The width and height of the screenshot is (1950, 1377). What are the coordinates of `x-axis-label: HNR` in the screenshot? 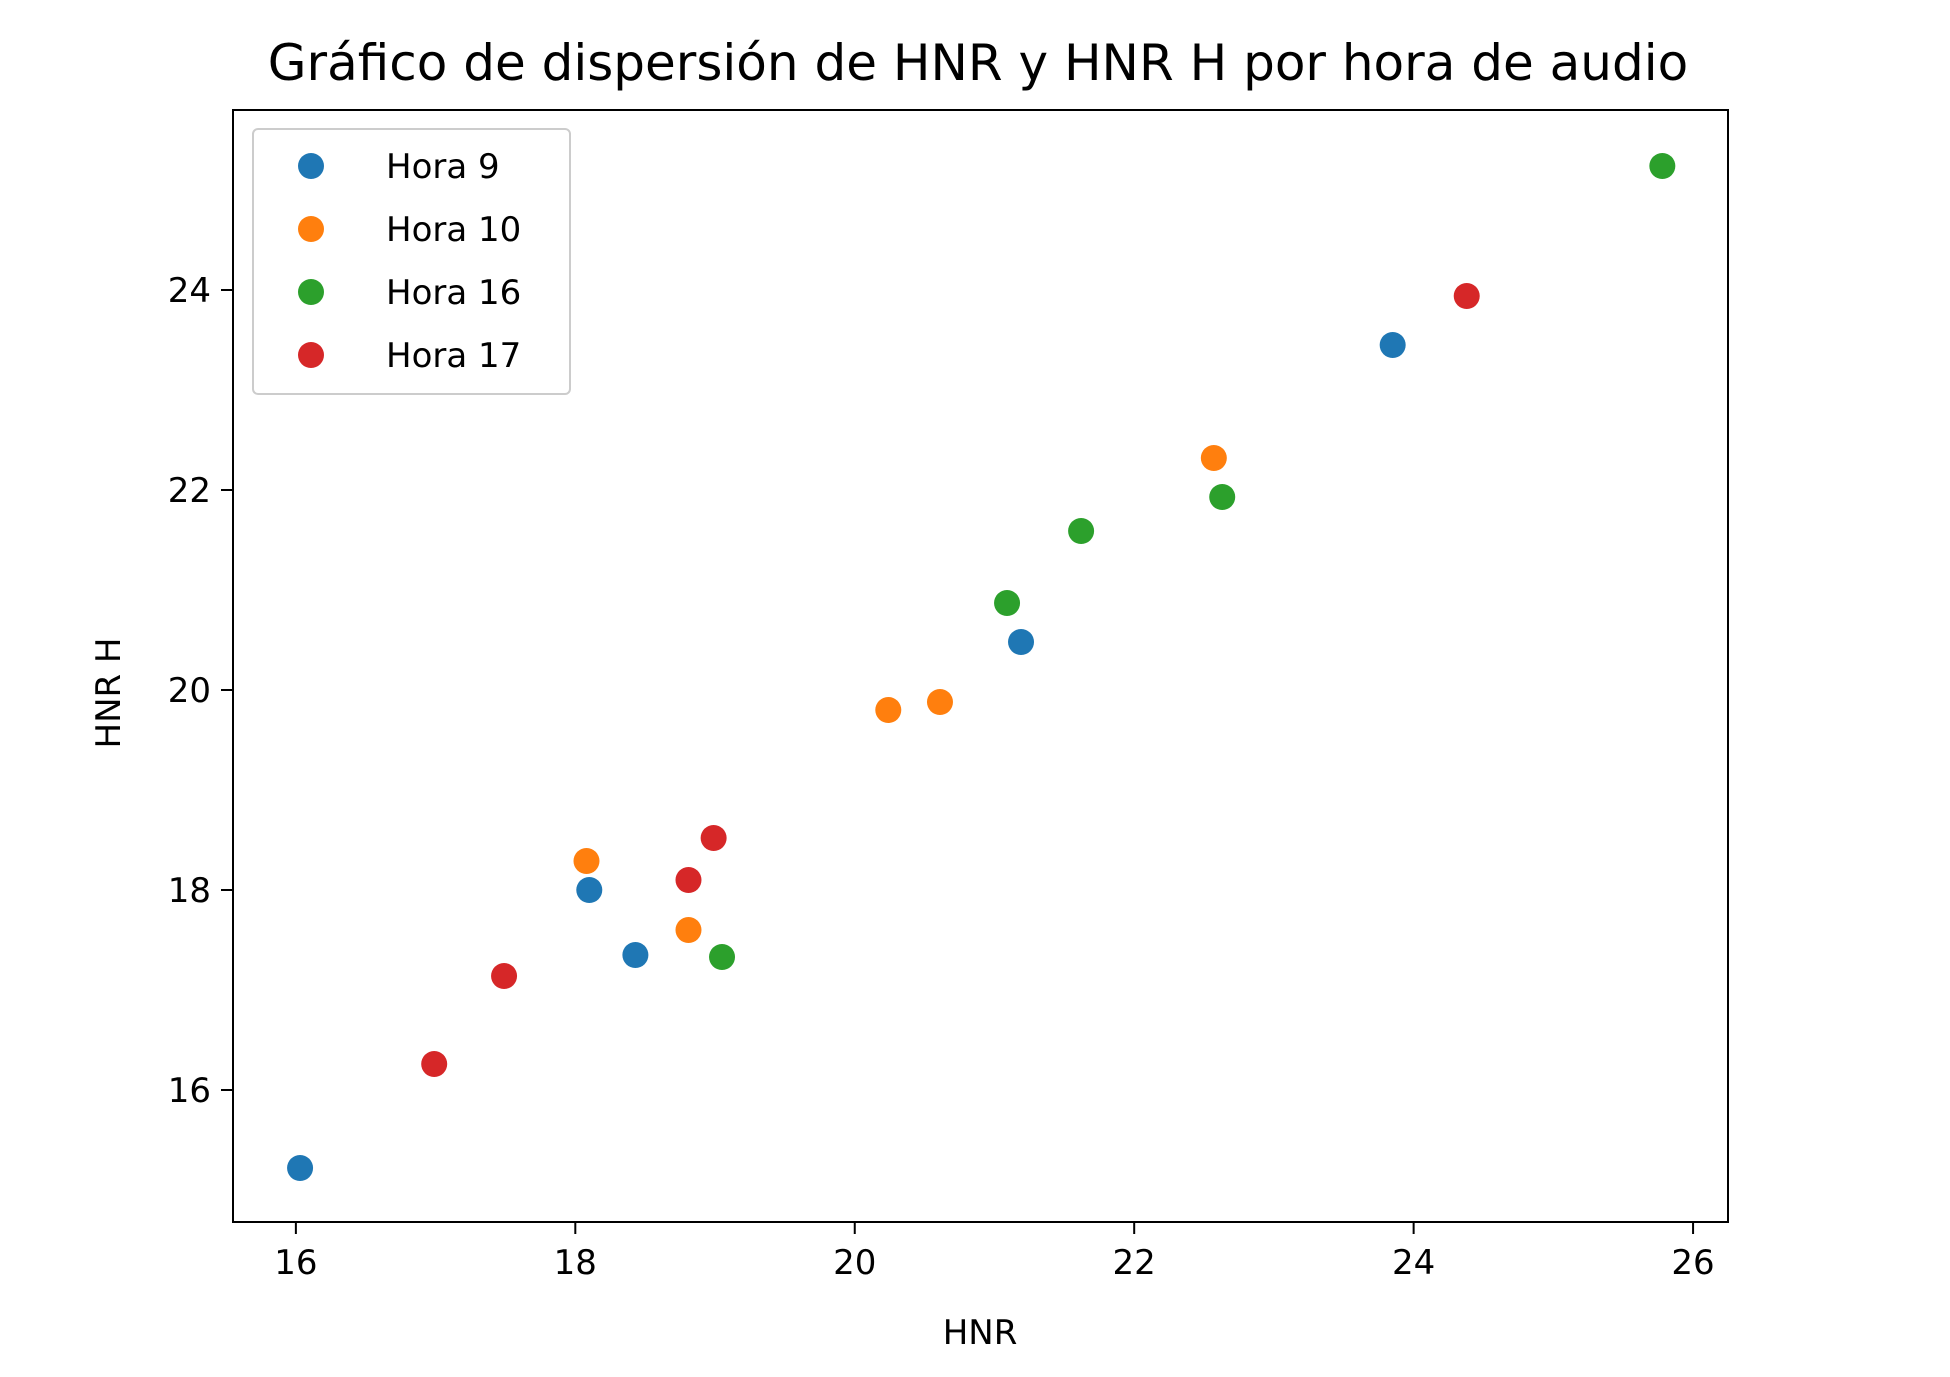 It's located at (980, 1333).